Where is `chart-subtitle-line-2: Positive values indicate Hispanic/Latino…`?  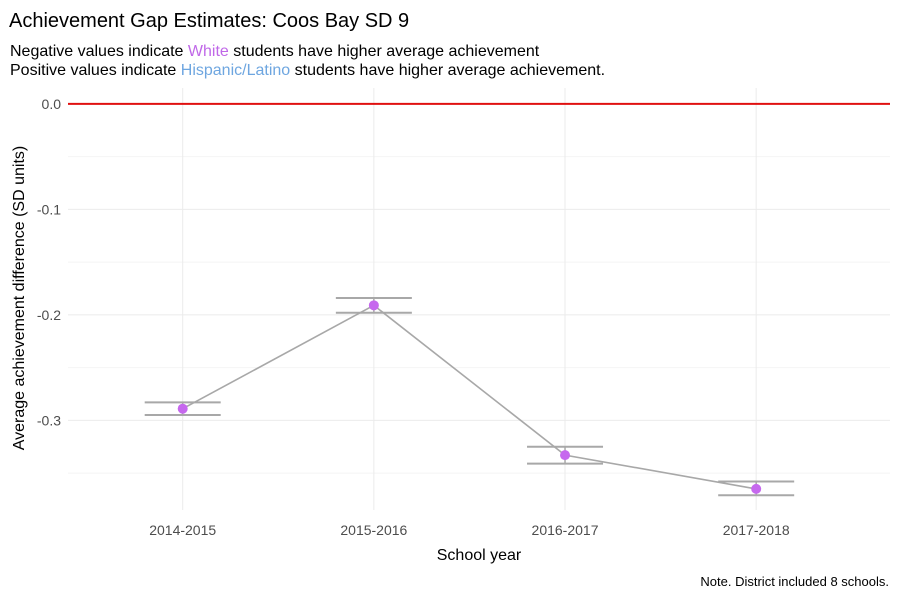
chart-subtitle-line-2: Positive values indicate Hispanic/Latino… is located at coordinates (307, 70).